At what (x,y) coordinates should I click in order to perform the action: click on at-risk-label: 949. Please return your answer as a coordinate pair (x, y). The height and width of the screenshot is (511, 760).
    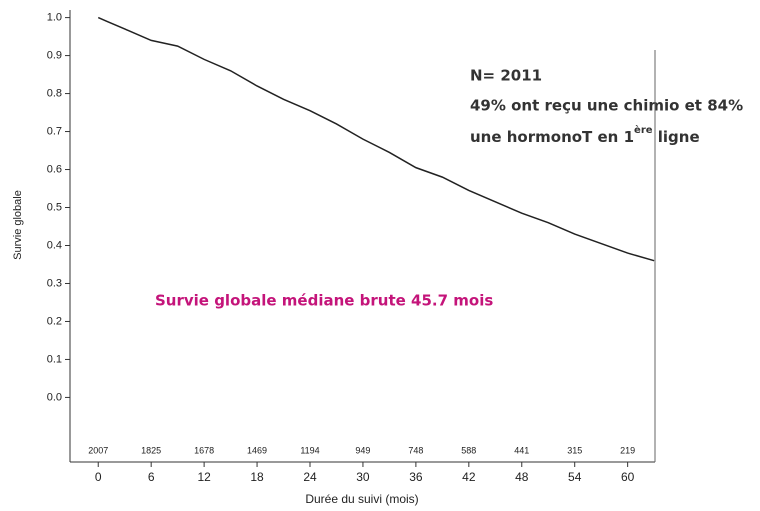
    Looking at the image, I should click on (362, 450).